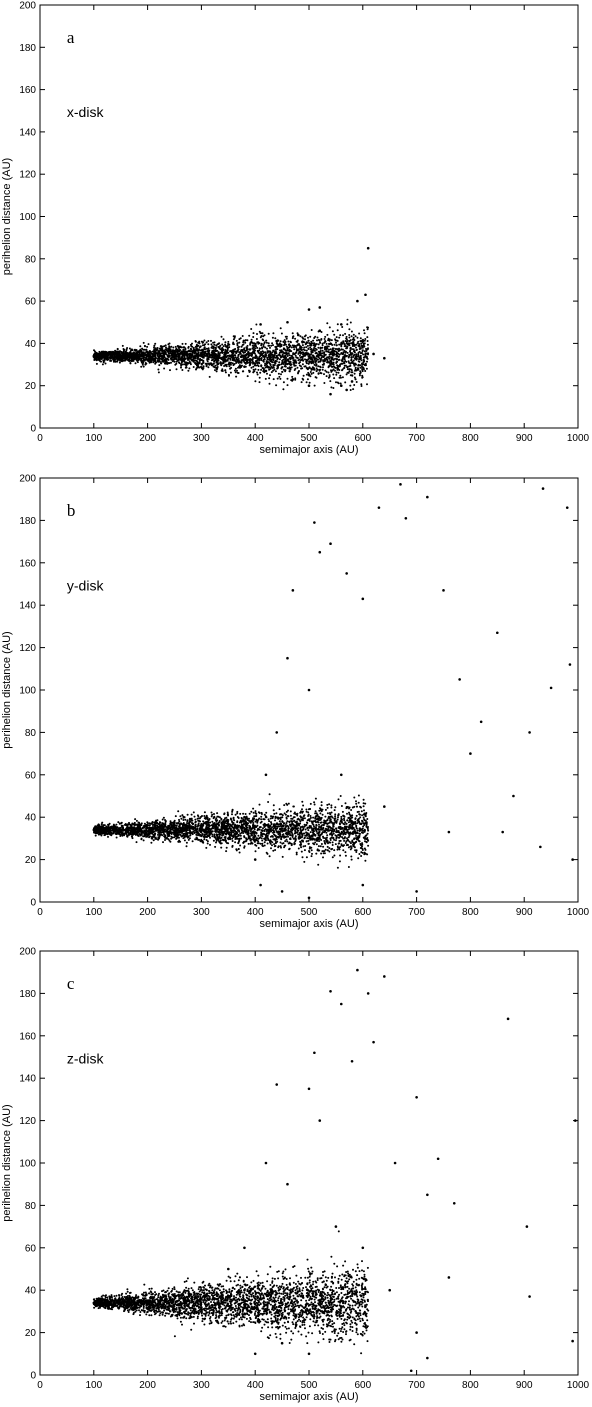 The width and height of the screenshot is (592, 1407). I want to click on y-axis-label: perihelion distance (AU), so click(7, 216).